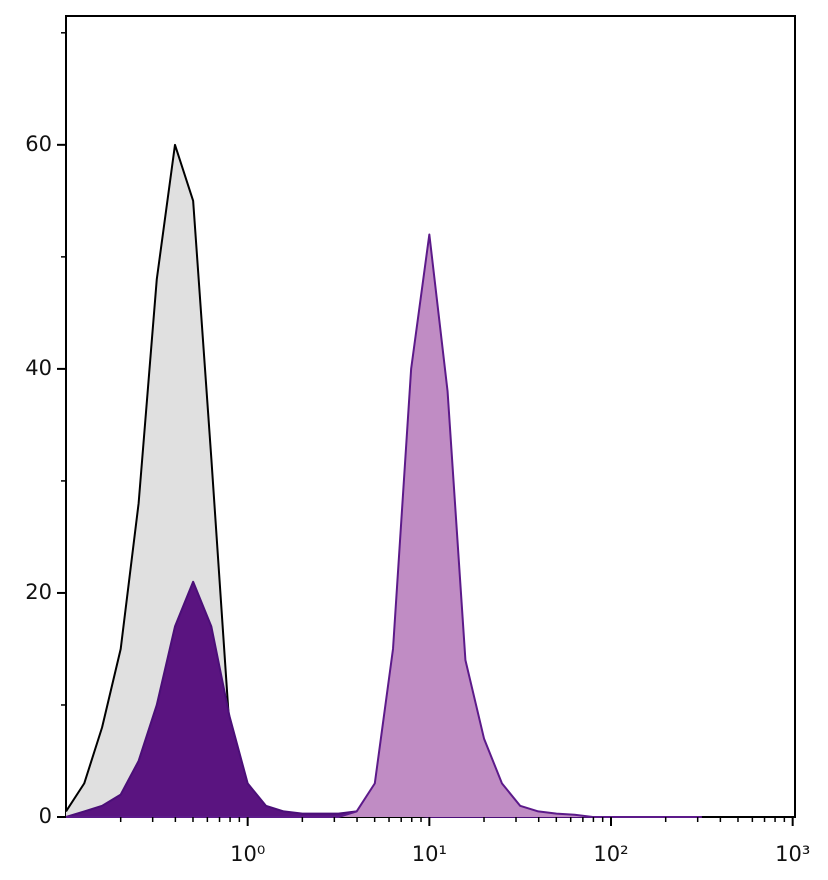 The height and width of the screenshot is (880, 828). I want to click on x-tick-label: 10³, so click(792, 854).